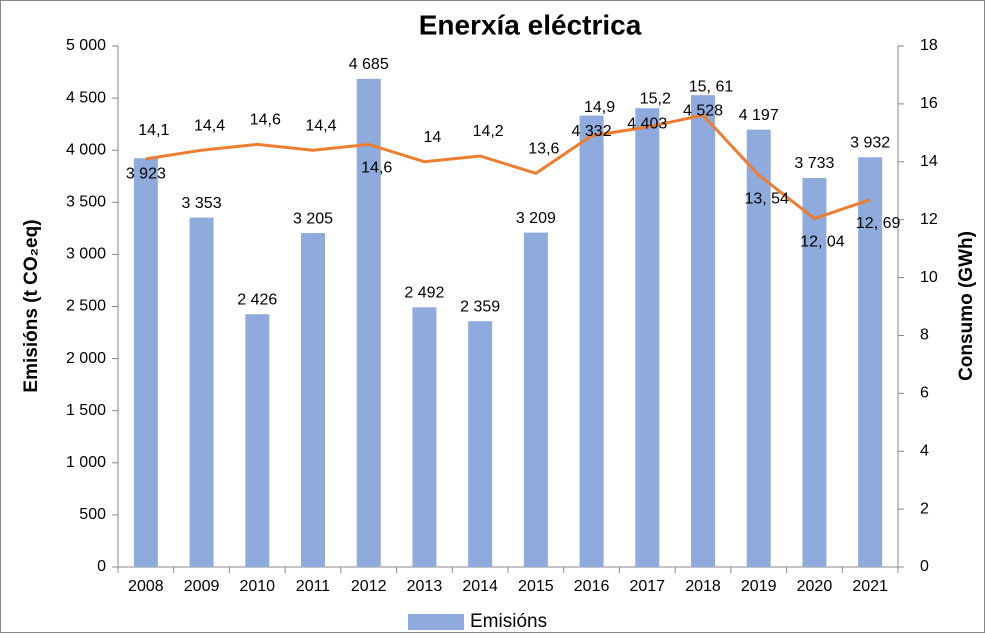 The width and height of the screenshot is (985, 638). I want to click on legend-label: Emisións, so click(508, 621).